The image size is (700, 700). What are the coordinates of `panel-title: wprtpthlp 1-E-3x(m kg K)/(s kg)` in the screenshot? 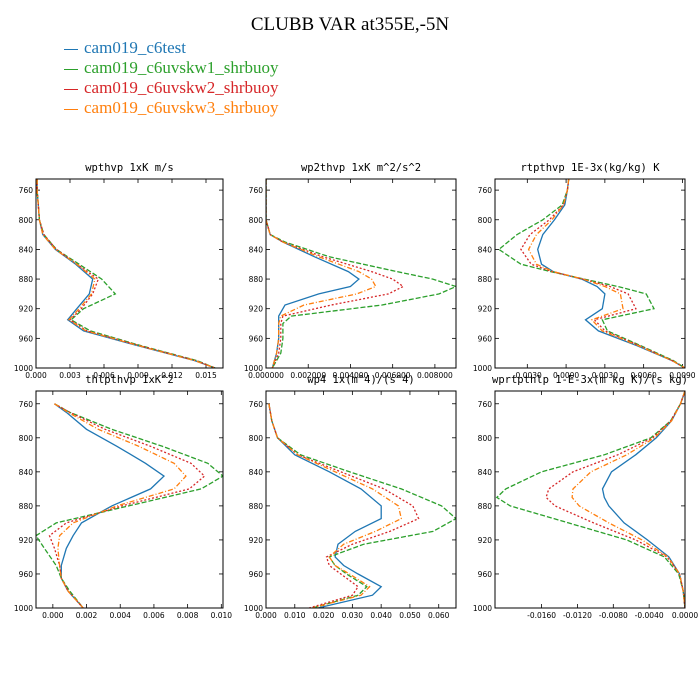 It's located at (590, 380).